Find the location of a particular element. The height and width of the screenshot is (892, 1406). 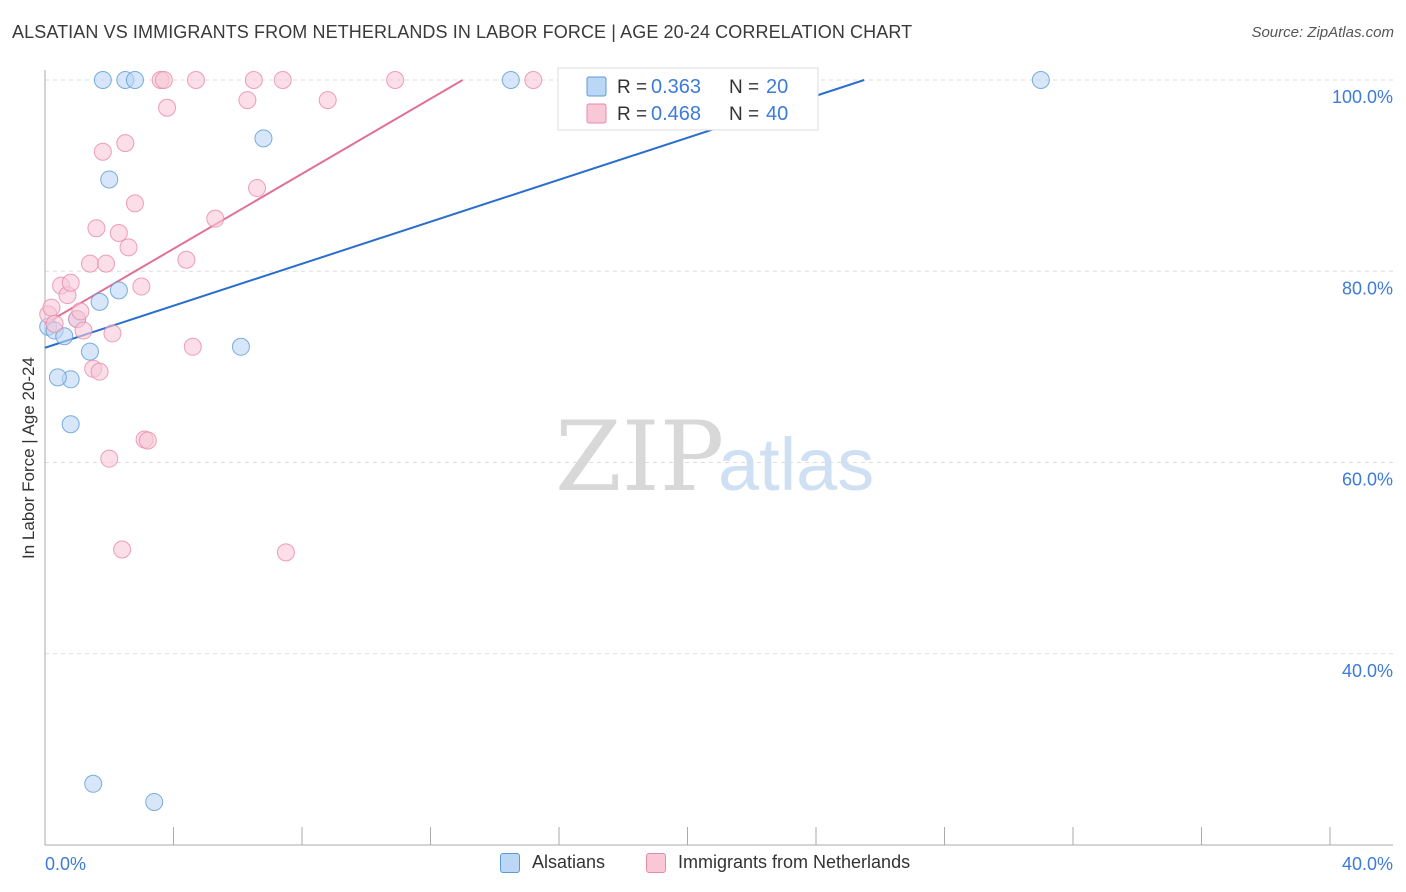

y-tick-label: 40.0% is located at coordinates (1367, 671).